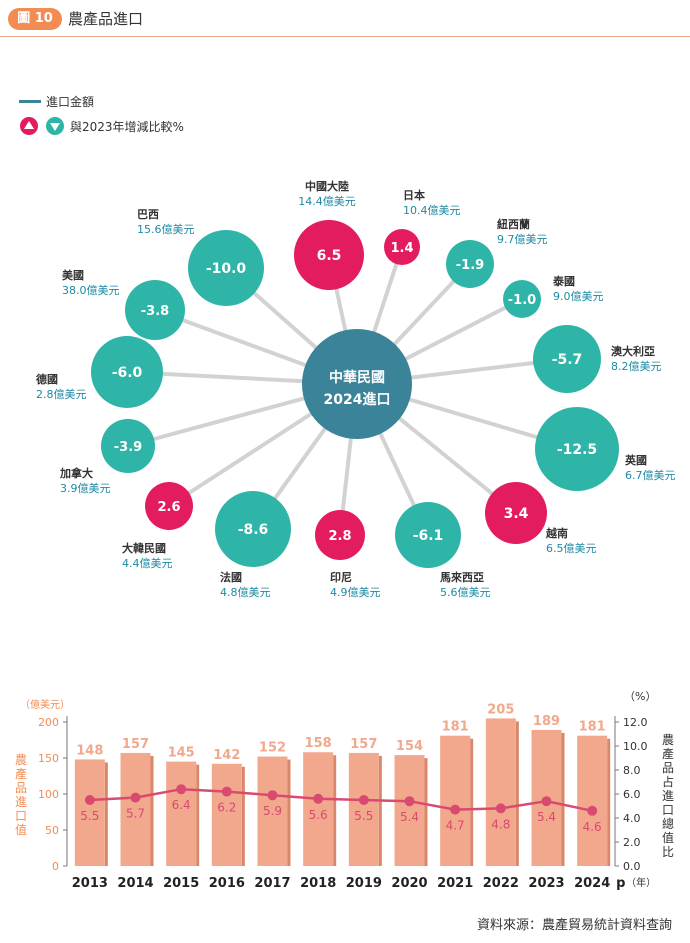 The image size is (690, 943). Describe the element at coordinates (364, 883) in the screenshot. I see `x-tick-label: 2019` at that location.